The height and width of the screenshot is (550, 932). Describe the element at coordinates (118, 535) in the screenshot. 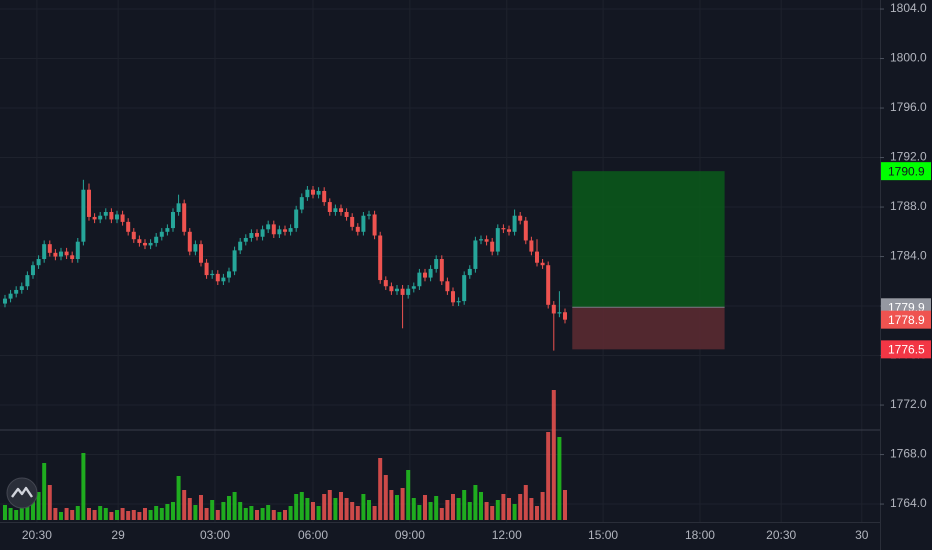

I see `x-tick-label: 29` at that location.